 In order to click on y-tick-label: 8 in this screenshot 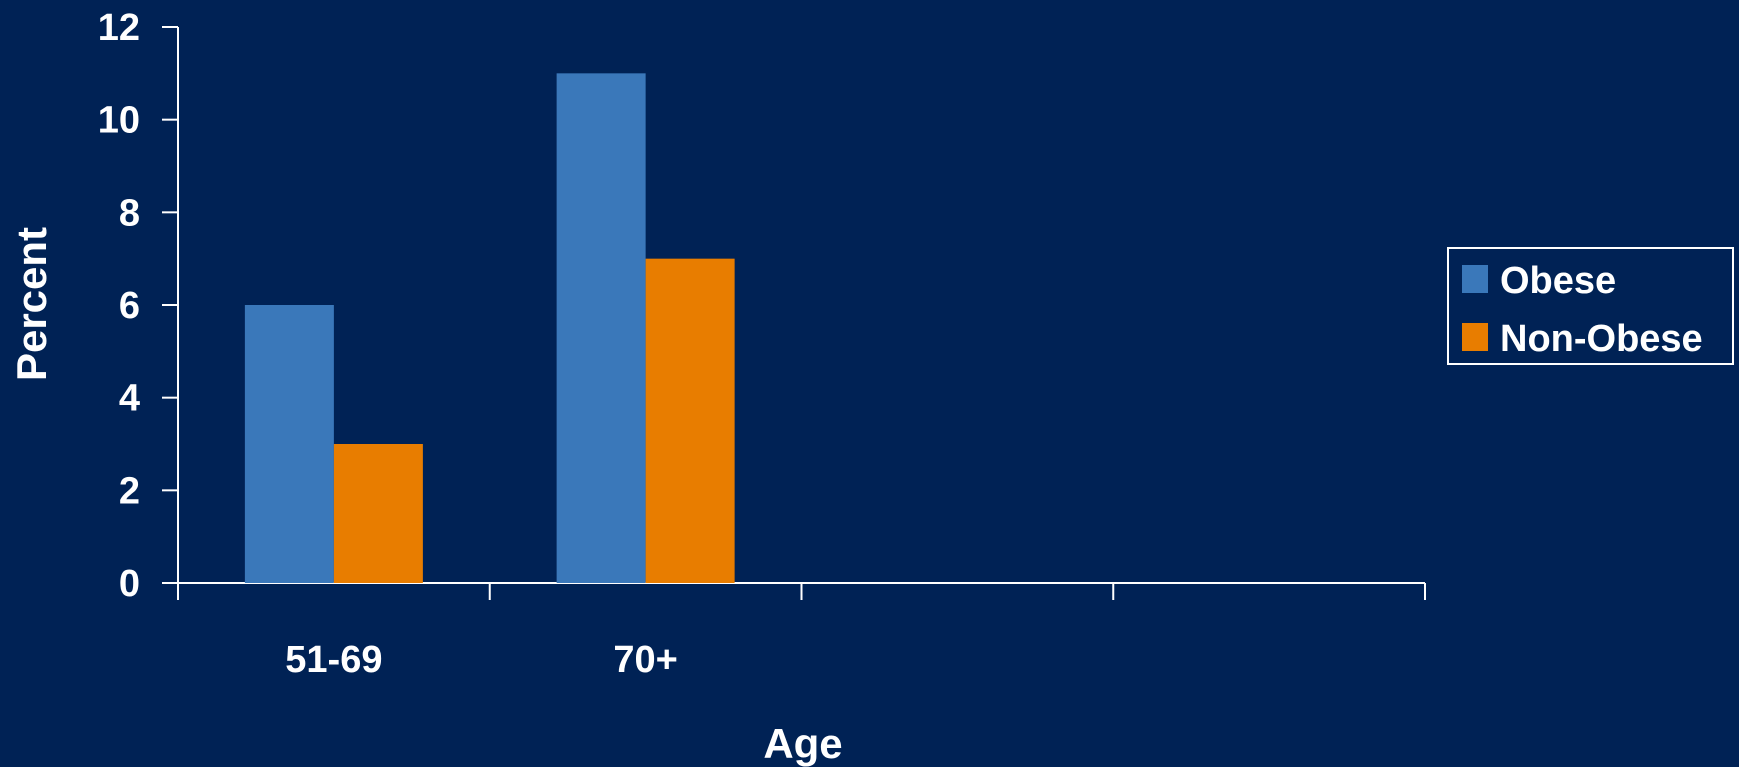, I will do `click(129, 213)`.